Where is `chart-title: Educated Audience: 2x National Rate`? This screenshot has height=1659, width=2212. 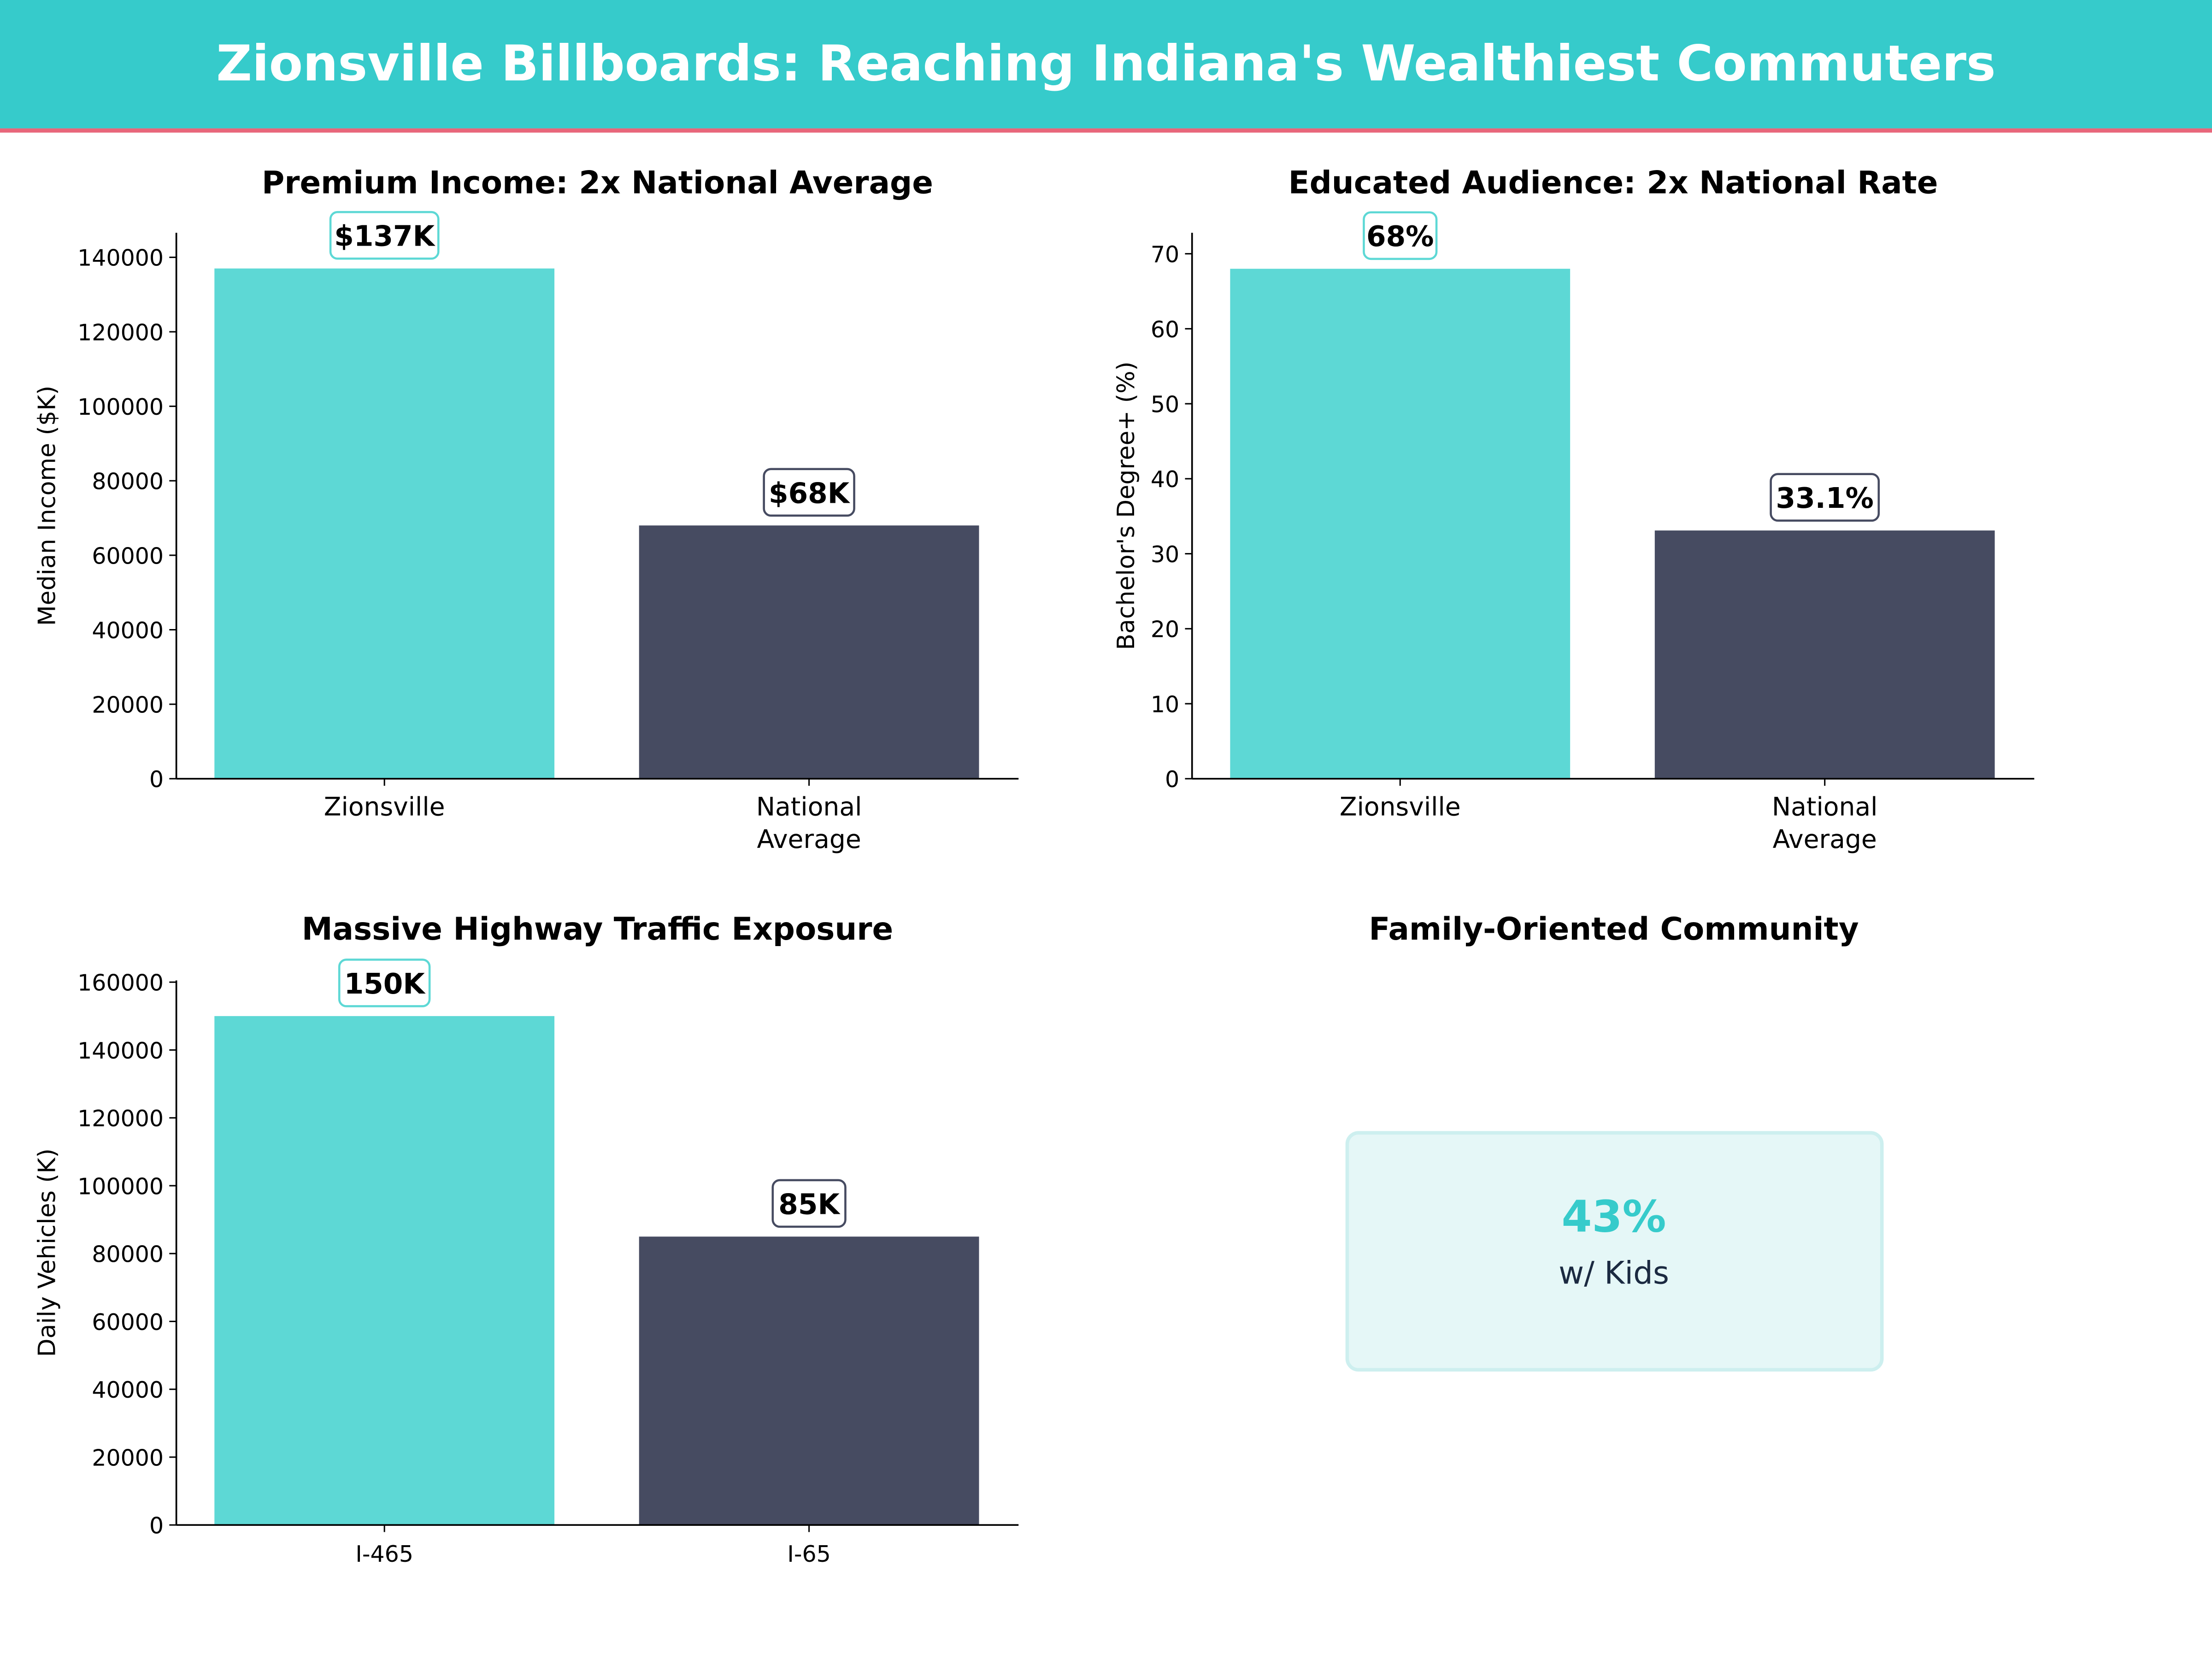 chart-title: Educated Audience: 2x National Rate is located at coordinates (1613, 182).